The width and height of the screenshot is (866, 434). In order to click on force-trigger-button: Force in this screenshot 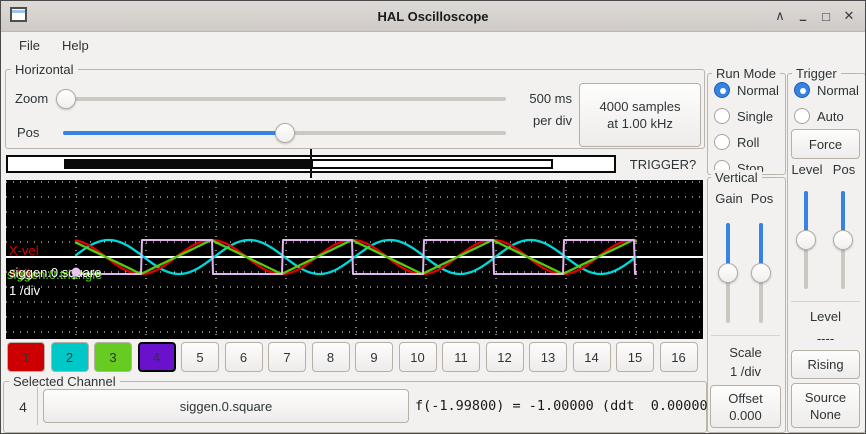, I will do `click(825, 144)`.